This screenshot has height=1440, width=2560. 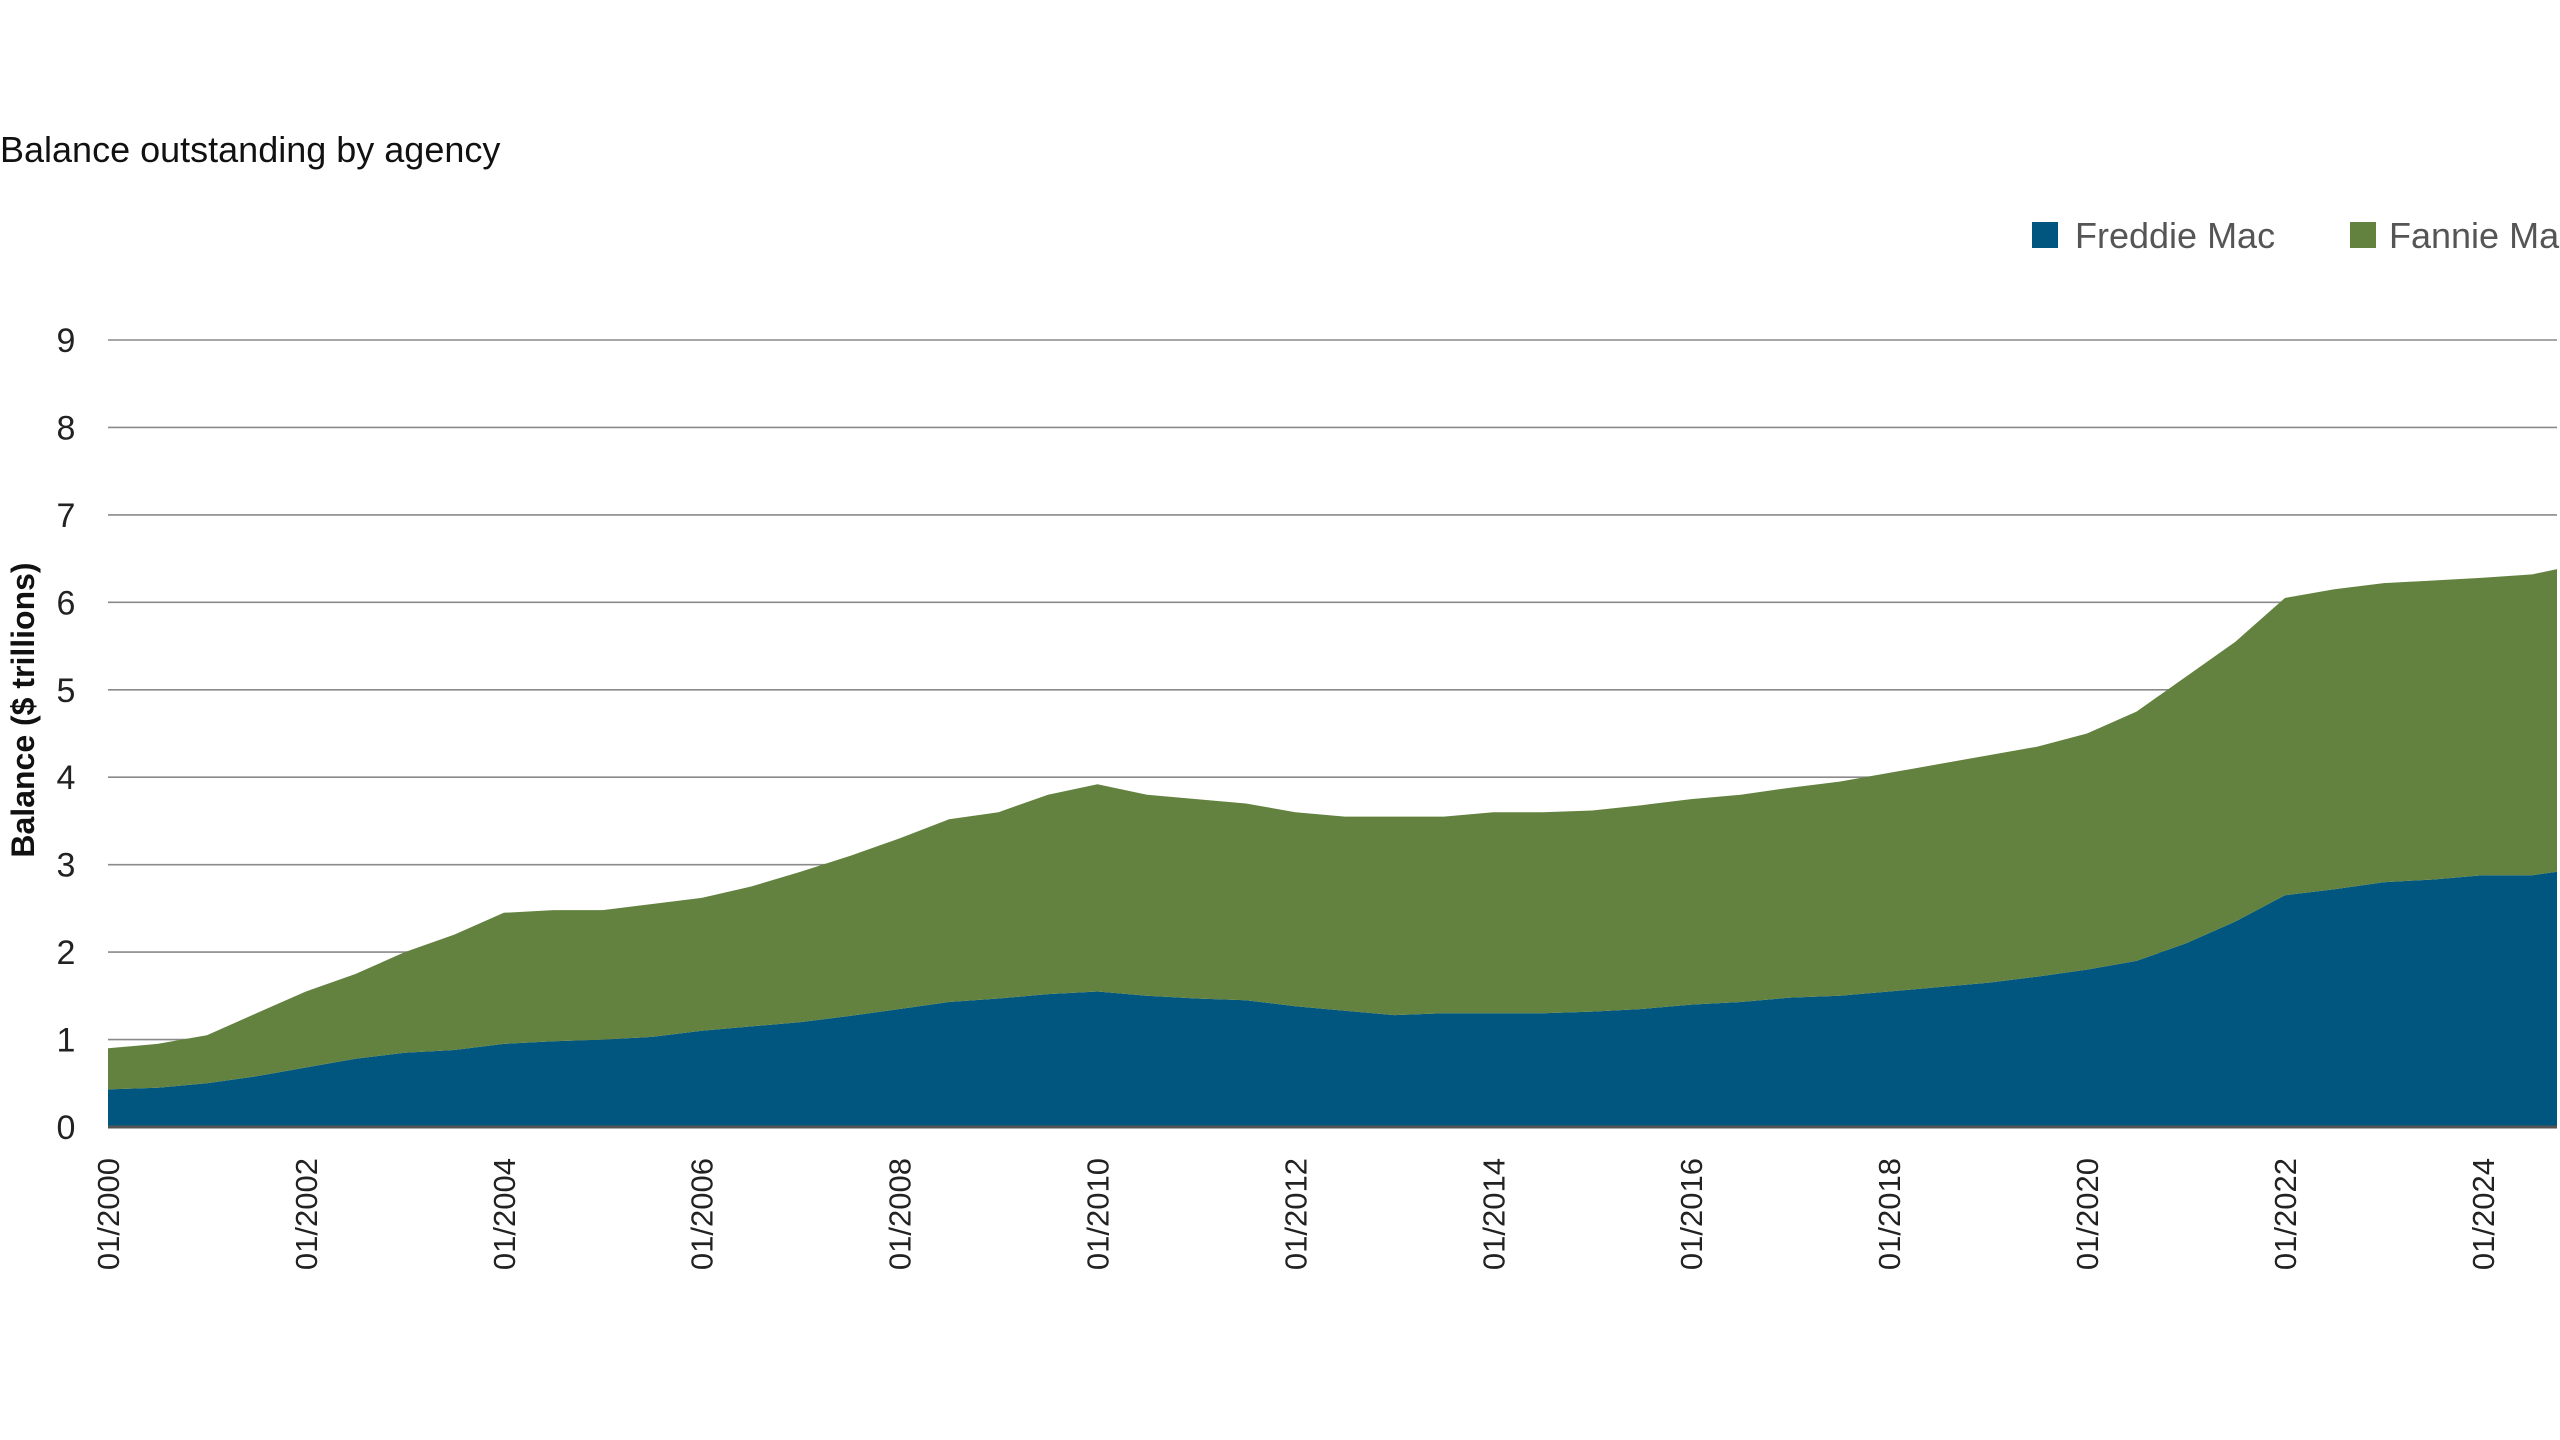 What do you see at coordinates (66, 428) in the screenshot?
I see `y-tick-label: 8` at bounding box center [66, 428].